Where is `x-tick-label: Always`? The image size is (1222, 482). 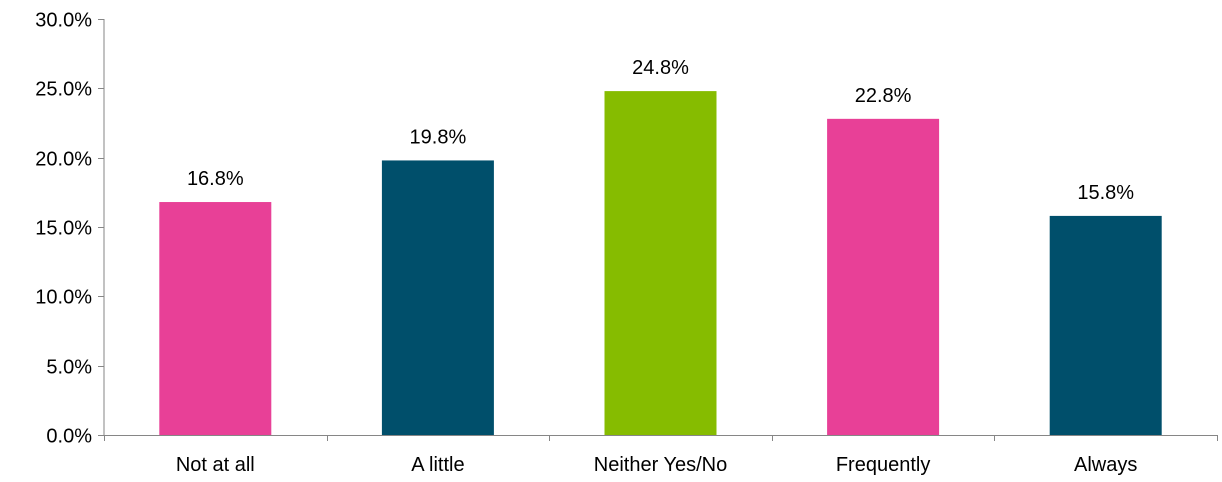 x-tick-label: Always is located at coordinates (1105, 465).